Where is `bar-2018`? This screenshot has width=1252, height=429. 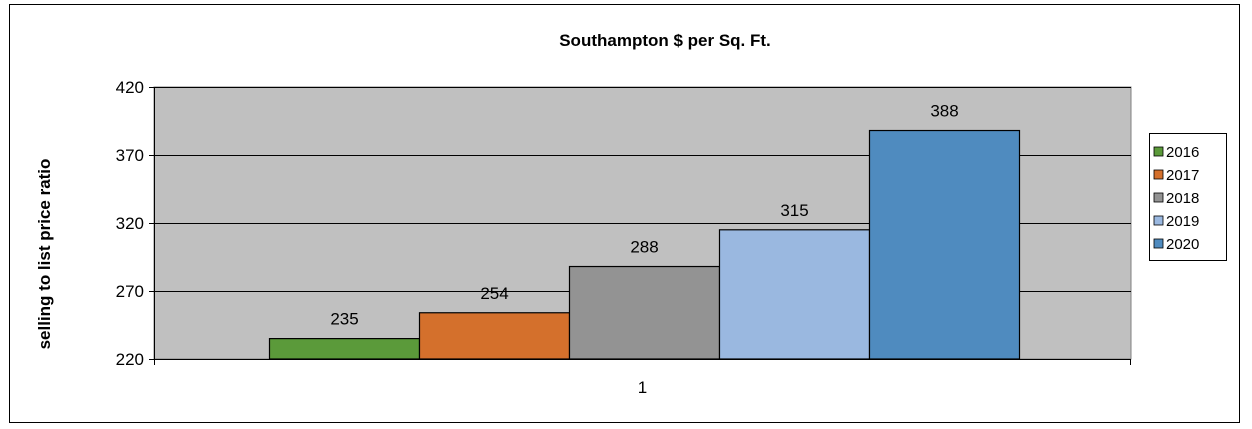 bar-2018 is located at coordinates (644, 312).